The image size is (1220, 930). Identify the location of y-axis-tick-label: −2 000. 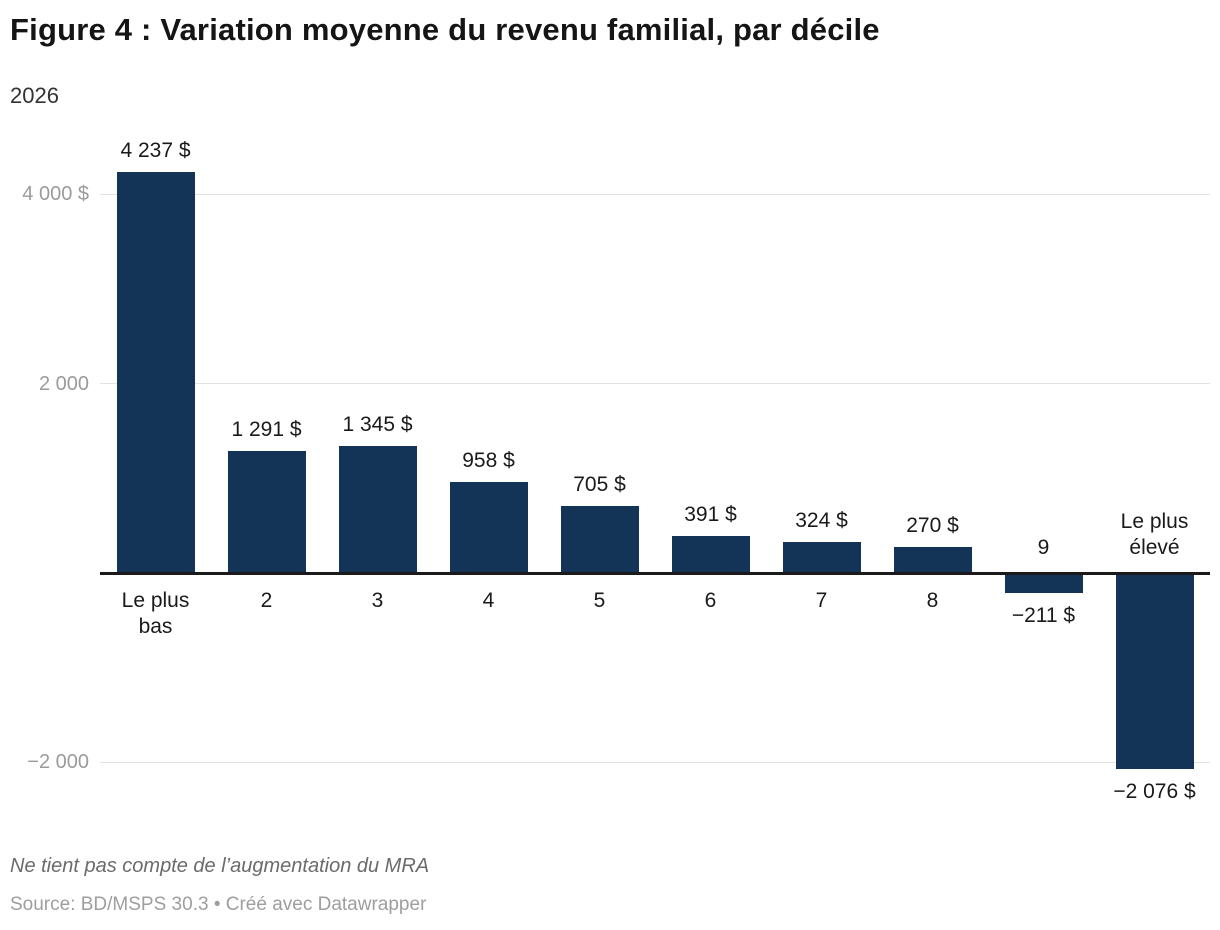
(58, 762).